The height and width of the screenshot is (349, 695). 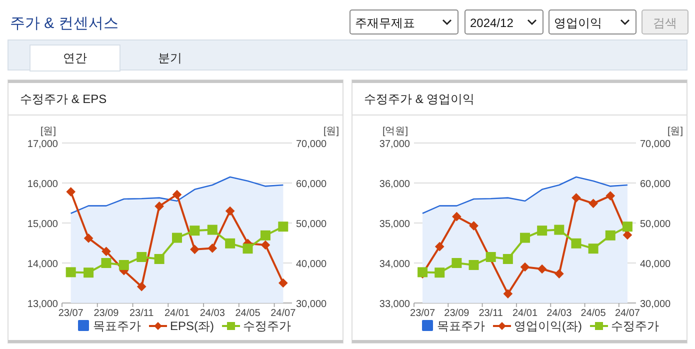 What do you see at coordinates (42, 304) in the screenshot?
I see `y-tick-label: 13,000` at bounding box center [42, 304].